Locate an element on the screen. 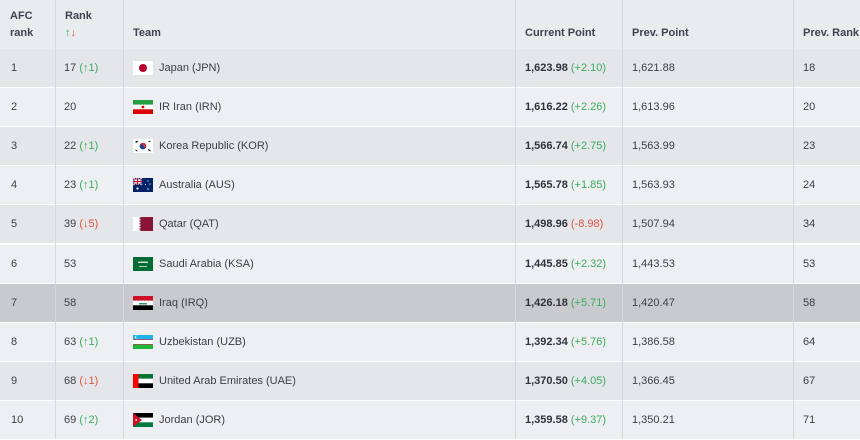  rank-cell: 23 (↑1) is located at coordinates (81, 185).